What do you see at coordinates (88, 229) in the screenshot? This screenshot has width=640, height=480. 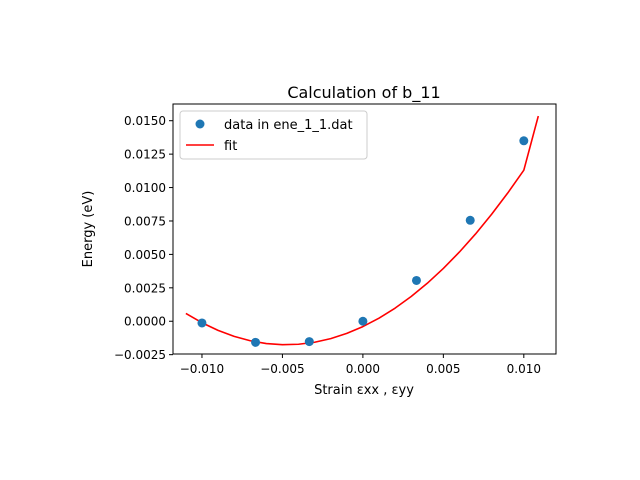 I see `y-axis-label: Energy (eV)` at bounding box center [88, 229].